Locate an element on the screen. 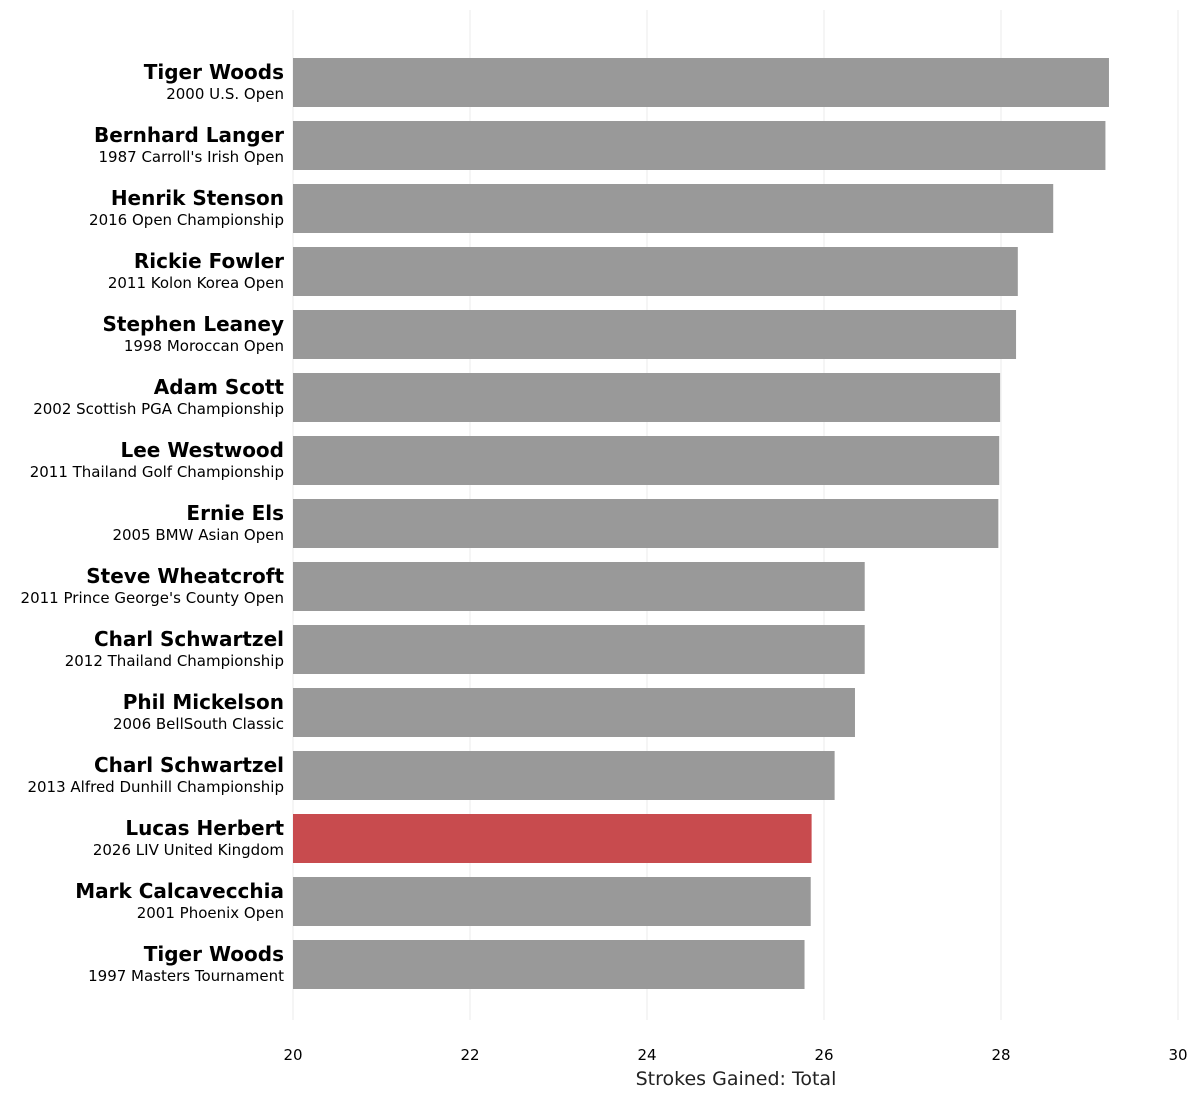 The width and height of the screenshot is (1200, 1105). highlighted-bar is located at coordinates (552, 838).